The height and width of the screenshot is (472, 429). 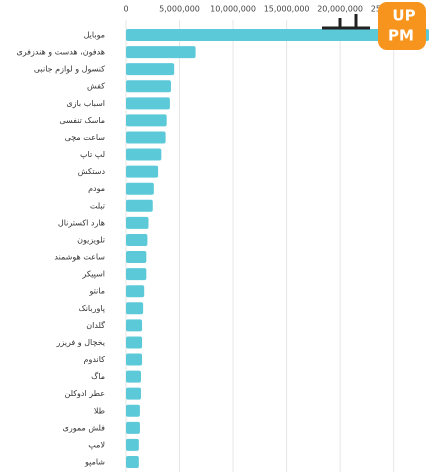 What do you see at coordinates (92, 308) in the screenshot?
I see `y-tick-label: پاوربانک` at bounding box center [92, 308].